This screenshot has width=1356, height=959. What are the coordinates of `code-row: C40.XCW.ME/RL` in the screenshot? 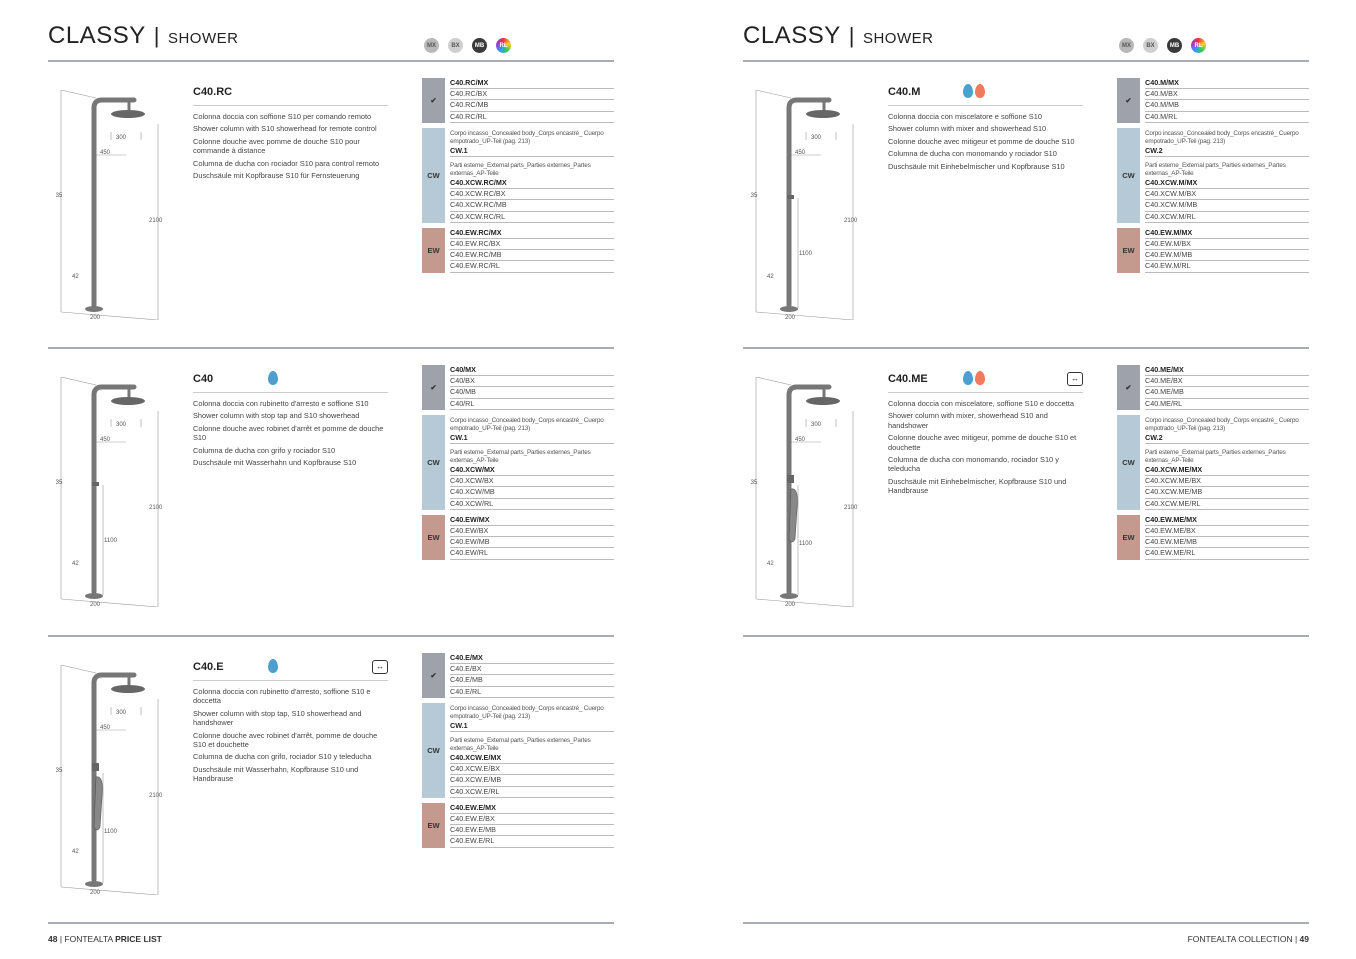 It's located at (1227, 504).